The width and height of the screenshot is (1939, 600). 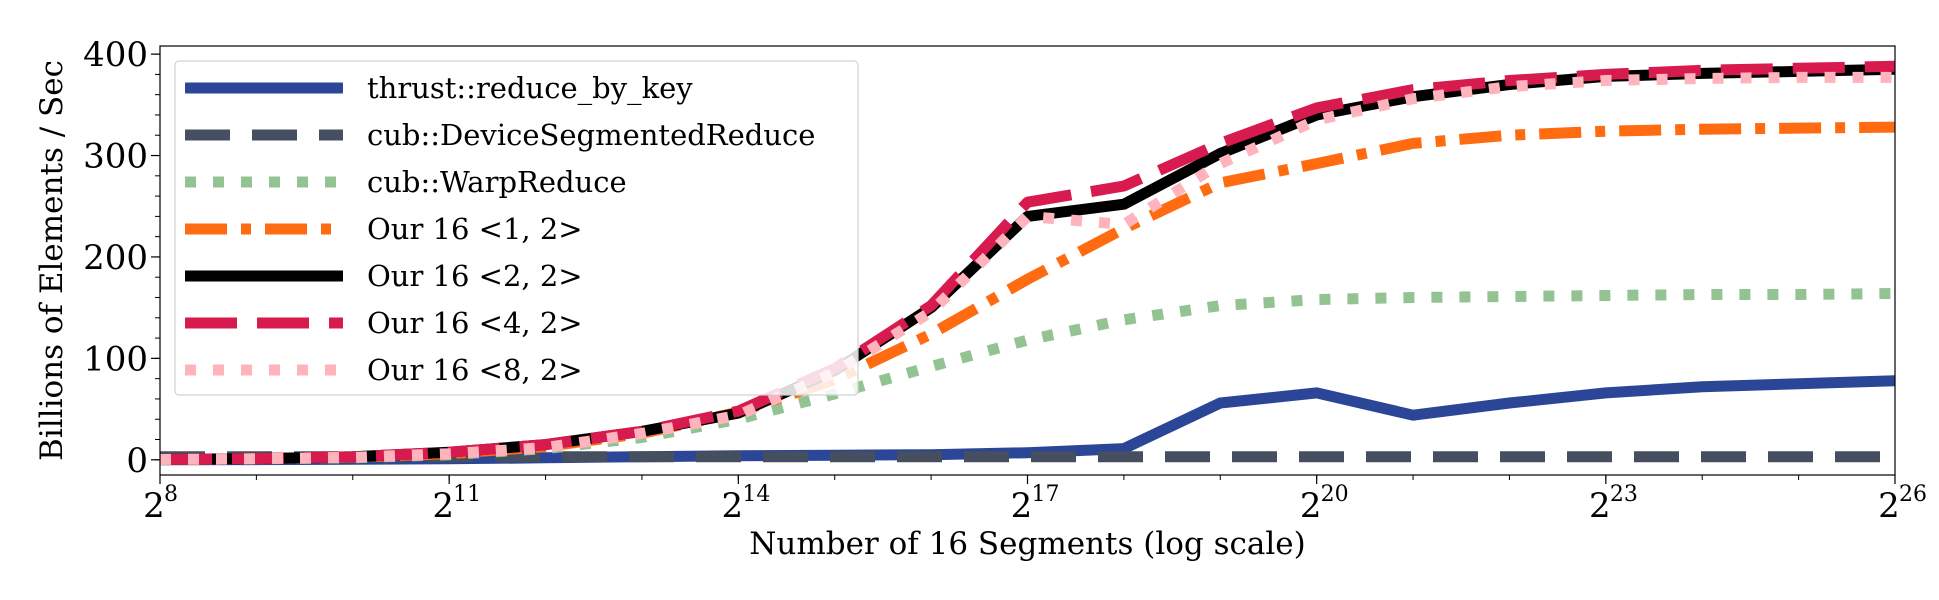 What do you see at coordinates (475, 276) in the screenshot?
I see `legend-label-our-16-2-2: Our 16 <2, 2>` at bounding box center [475, 276].